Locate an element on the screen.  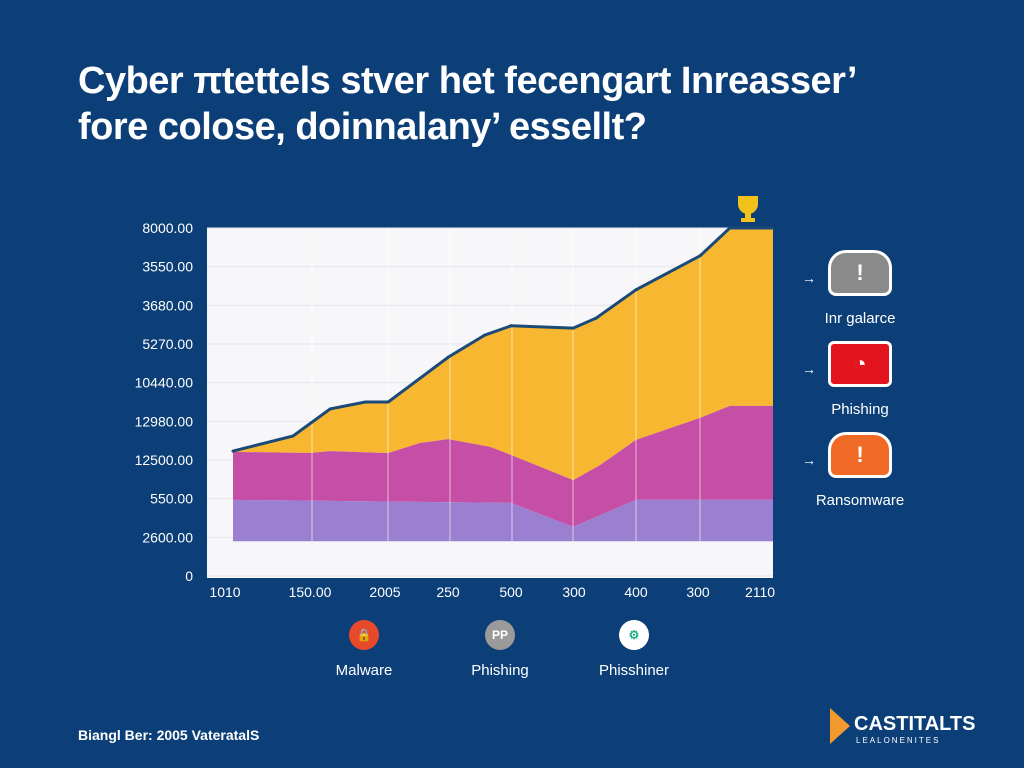
legend-item: PP Phishing is located at coordinates (500, 649).